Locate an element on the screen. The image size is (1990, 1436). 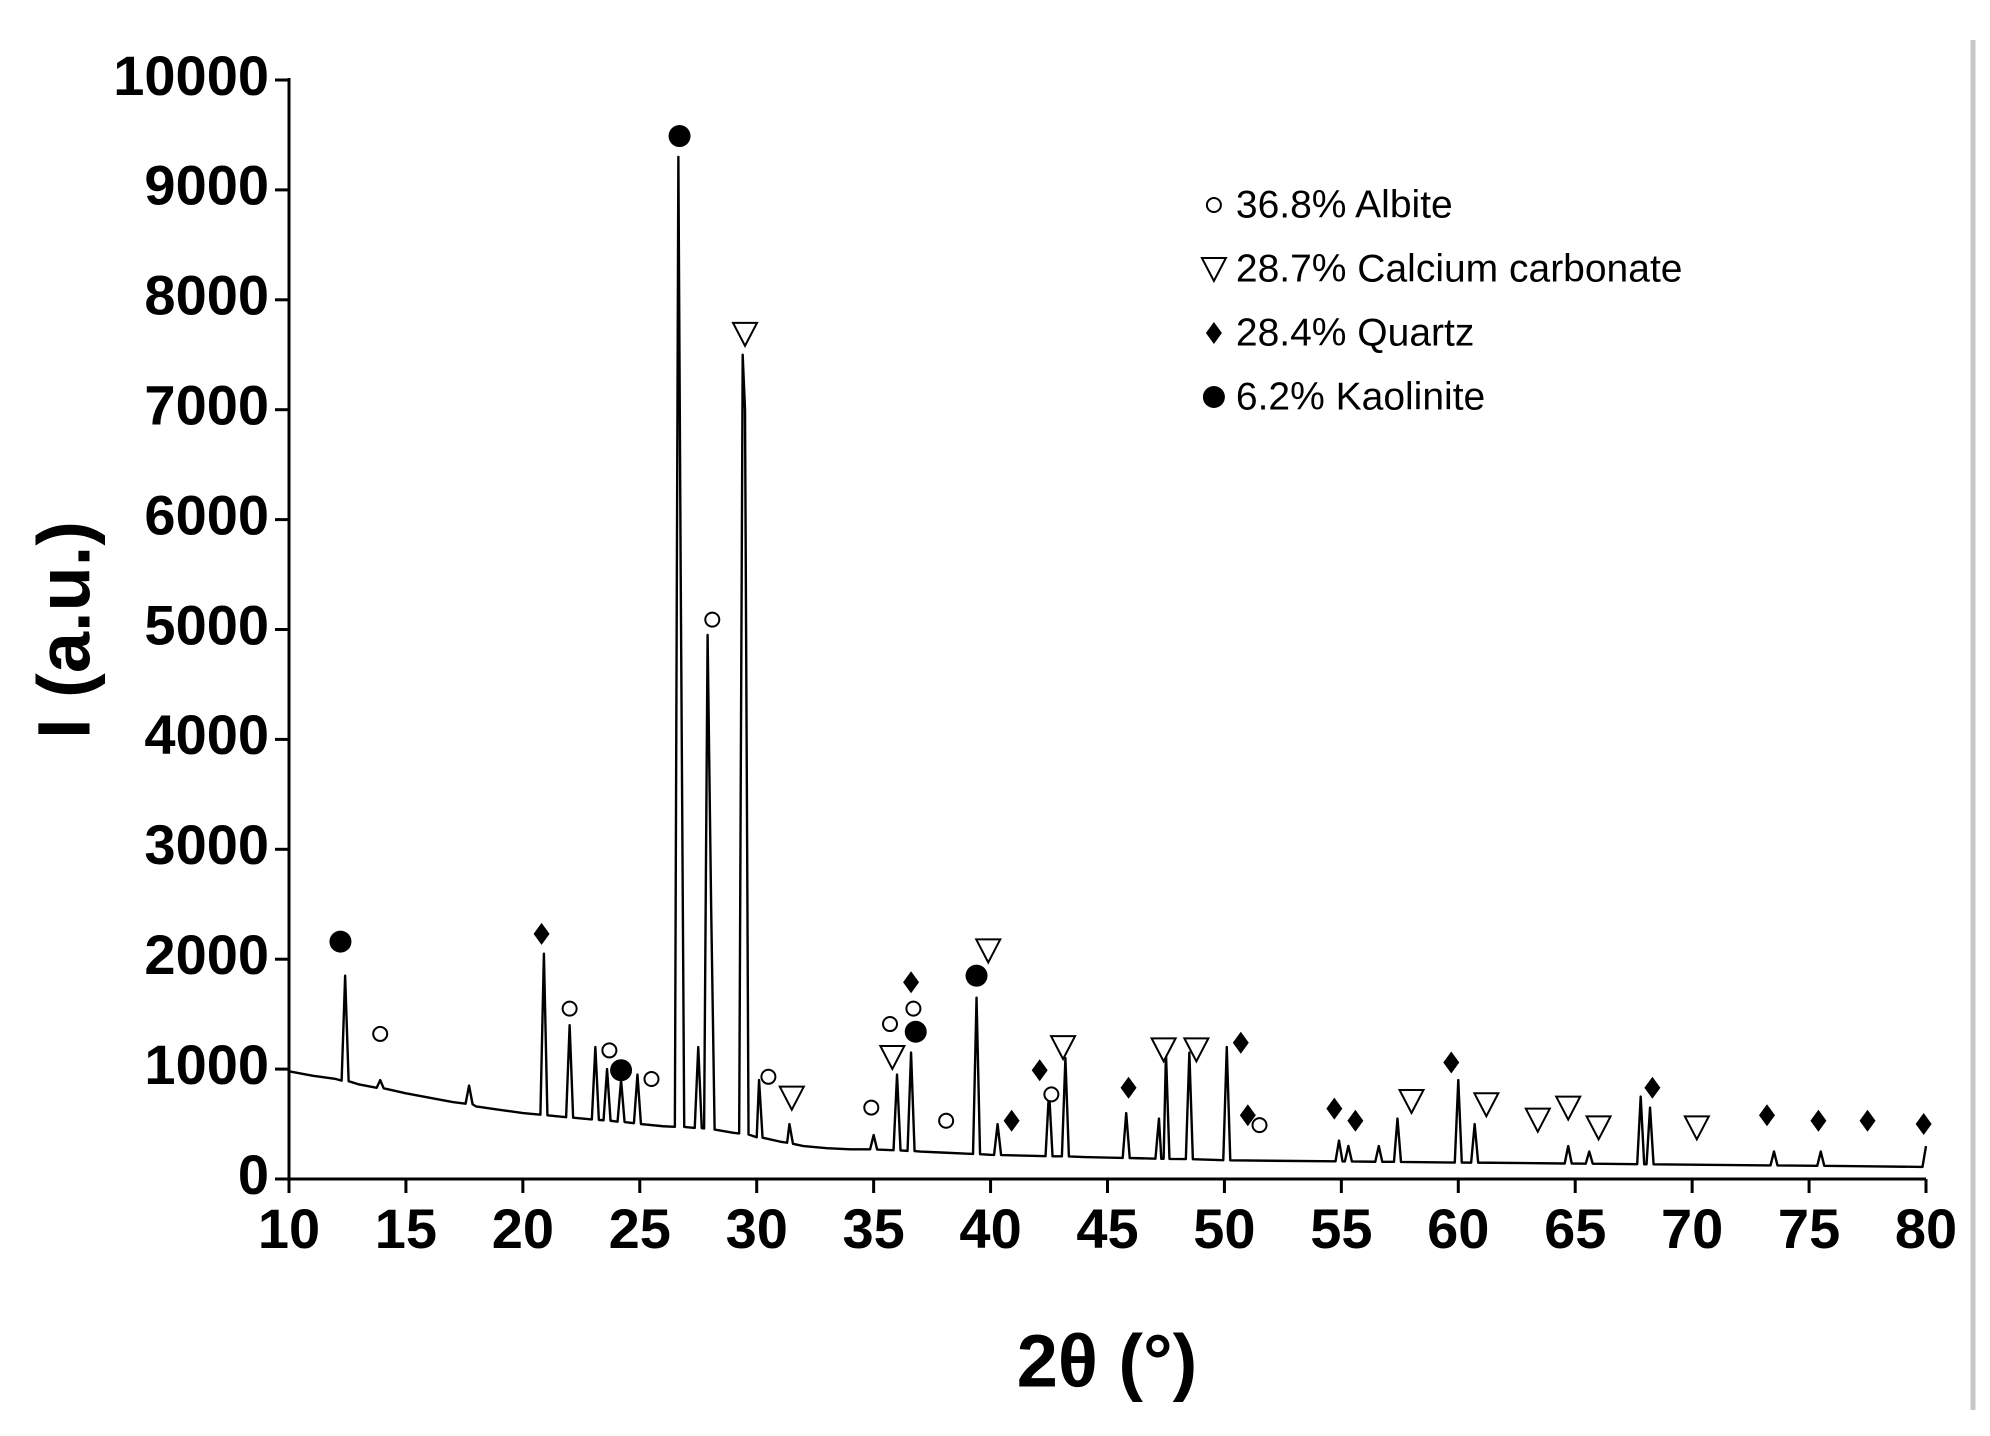
y-tick-label: 6000 is located at coordinates (206, 514).